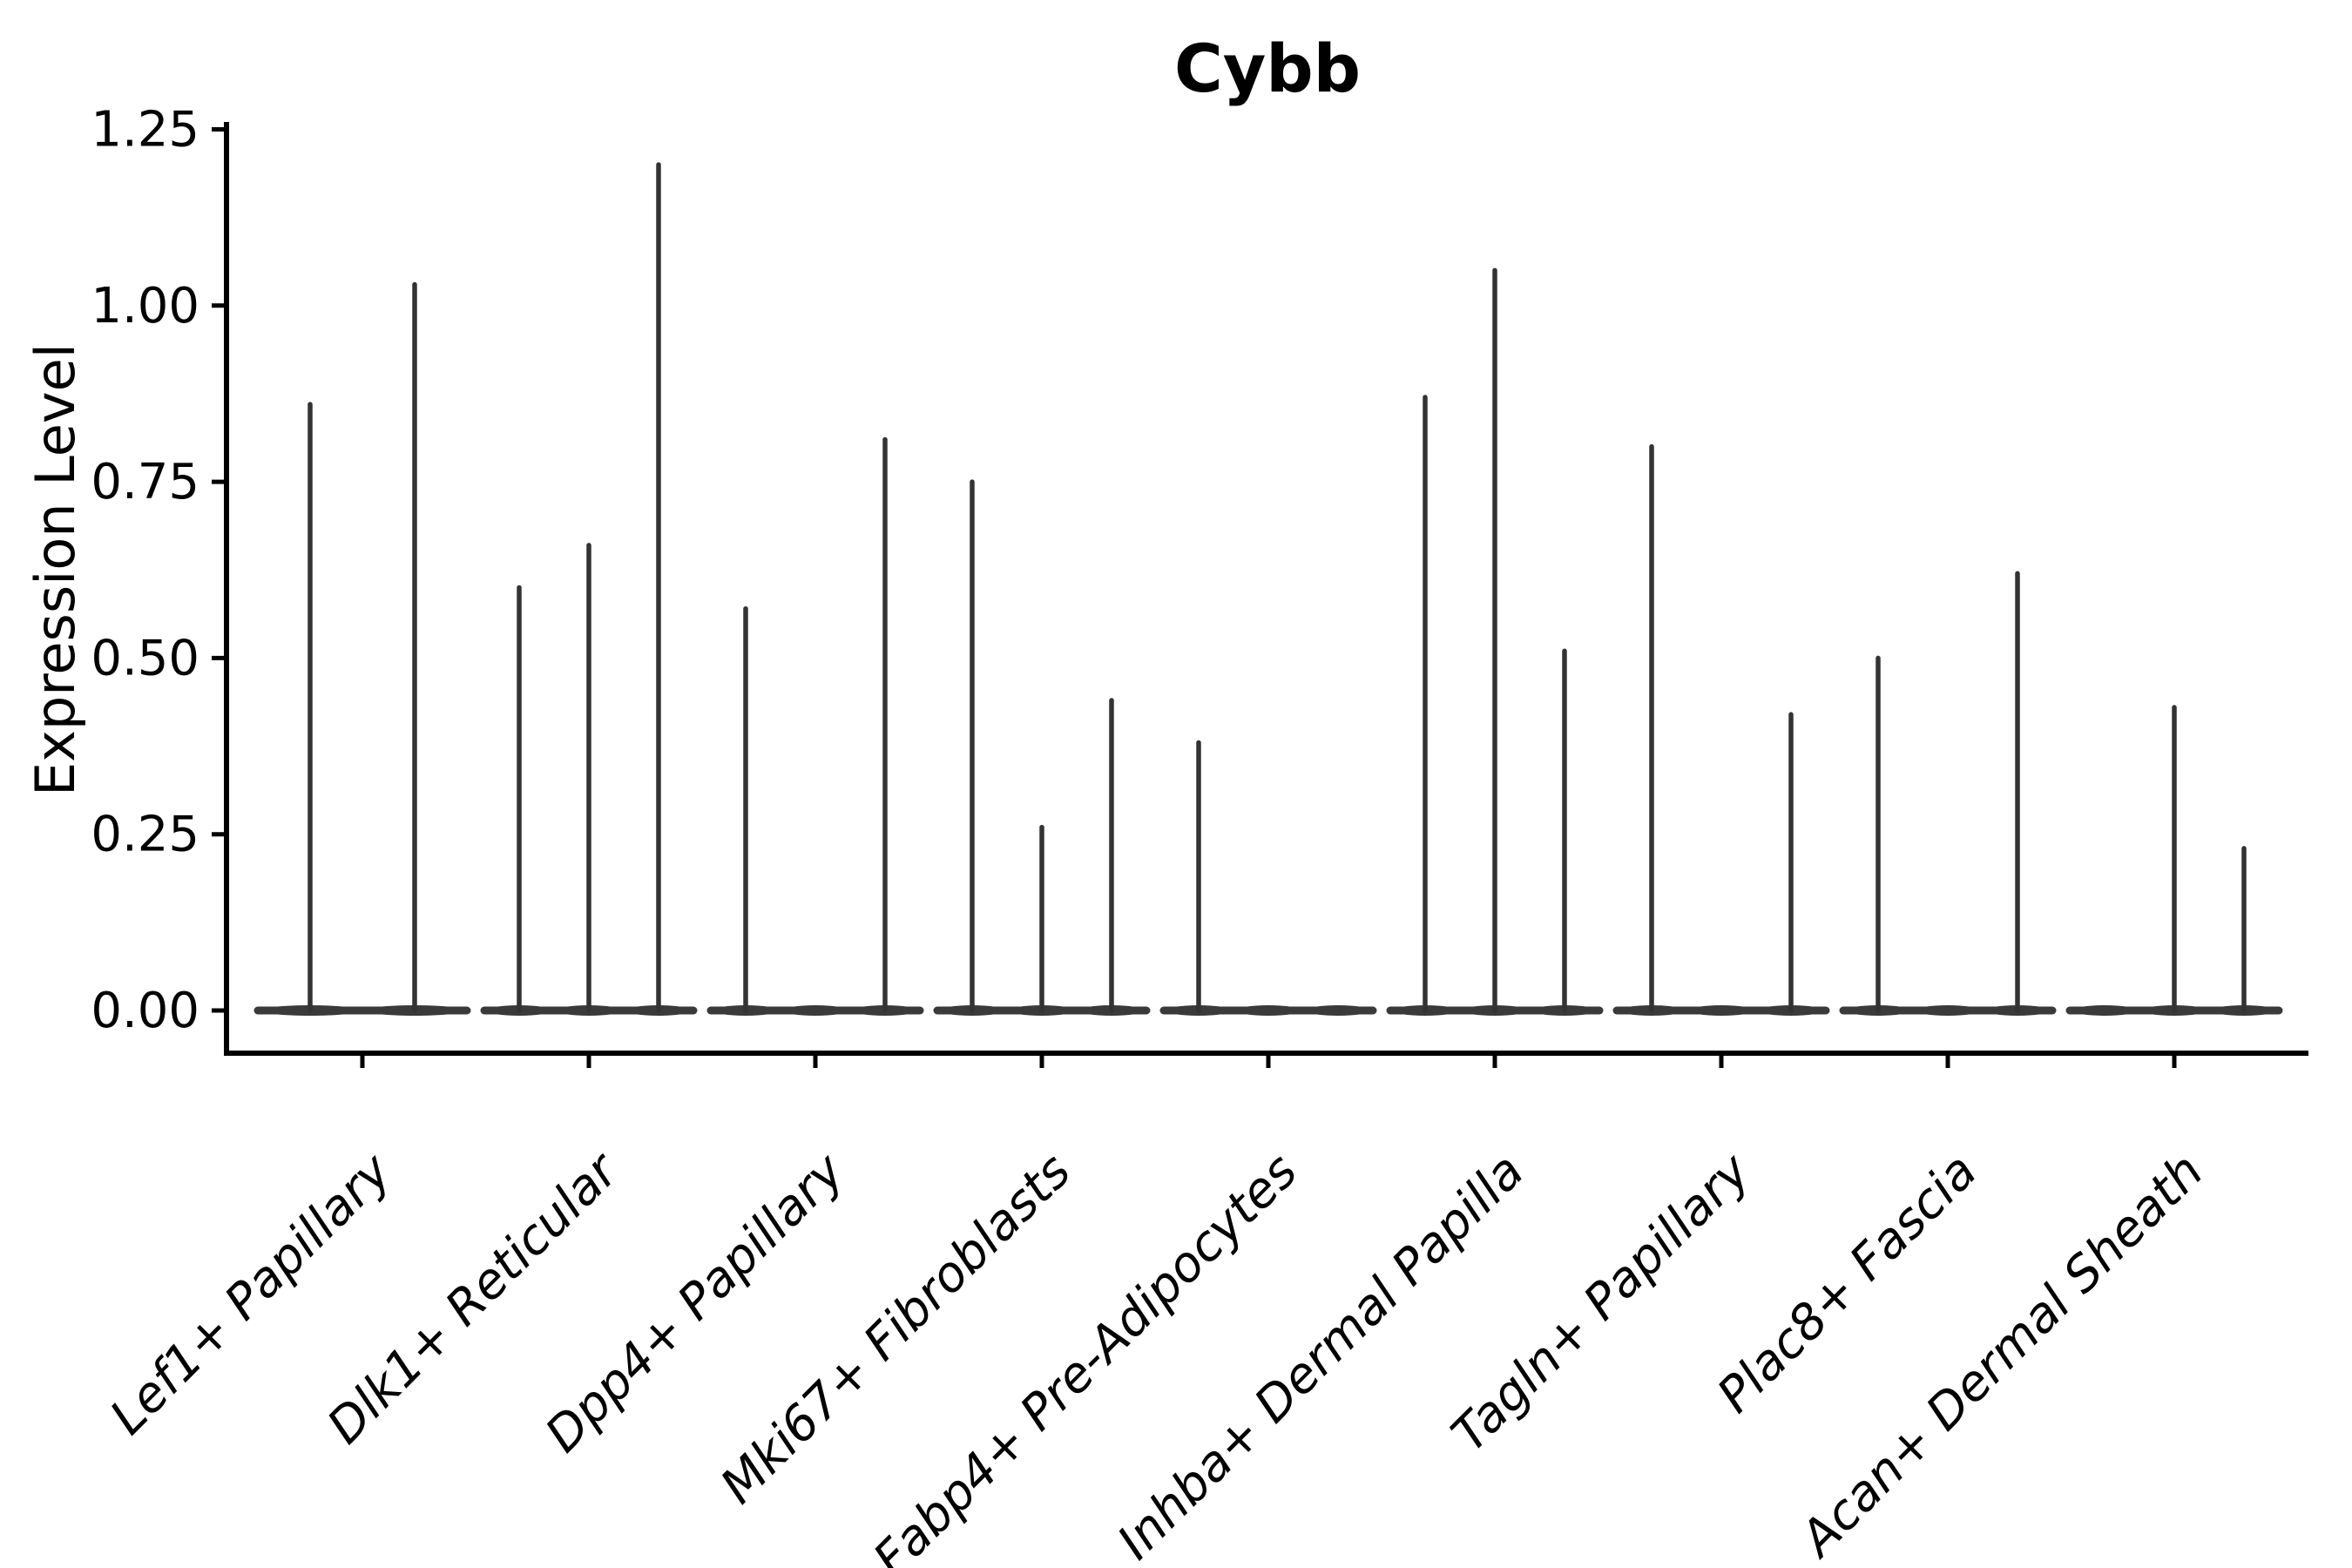 Image resolution: width=2352 pixels, height=1568 pixels. Describe the element at coordinates (145, 1011) in the screenshot. I see `y-tick-label: 0.00` at that location.